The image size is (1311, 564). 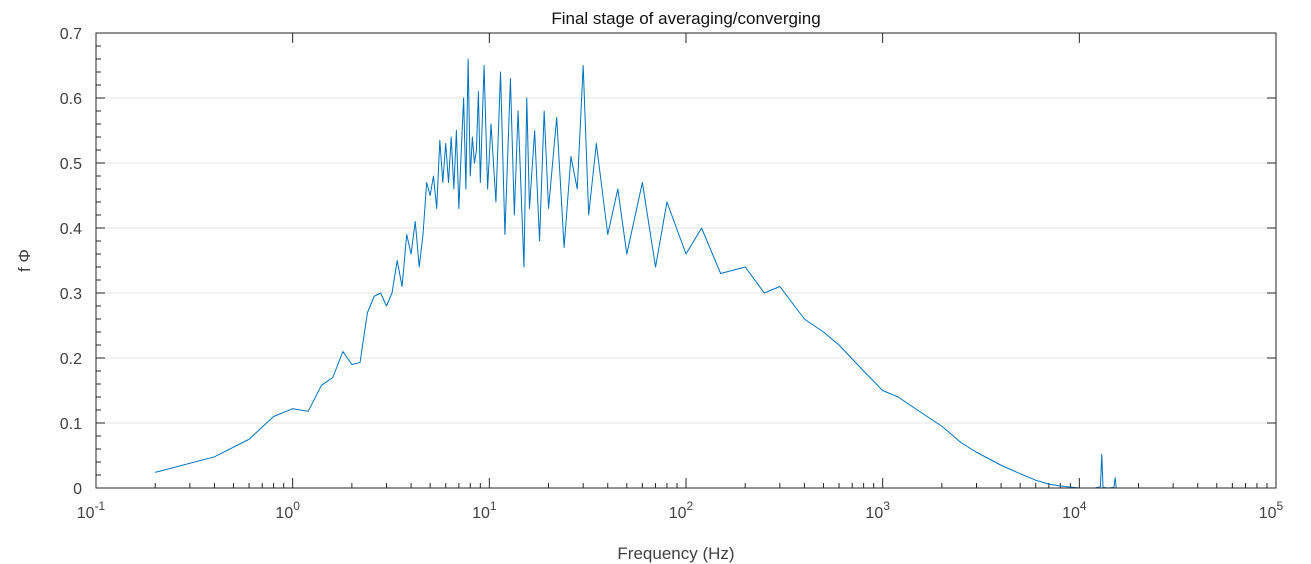 What do you see at coordinates (71, 229) in the screenshot?
I see `y-tick-label: 0.4` at bounding box center [71, 229].